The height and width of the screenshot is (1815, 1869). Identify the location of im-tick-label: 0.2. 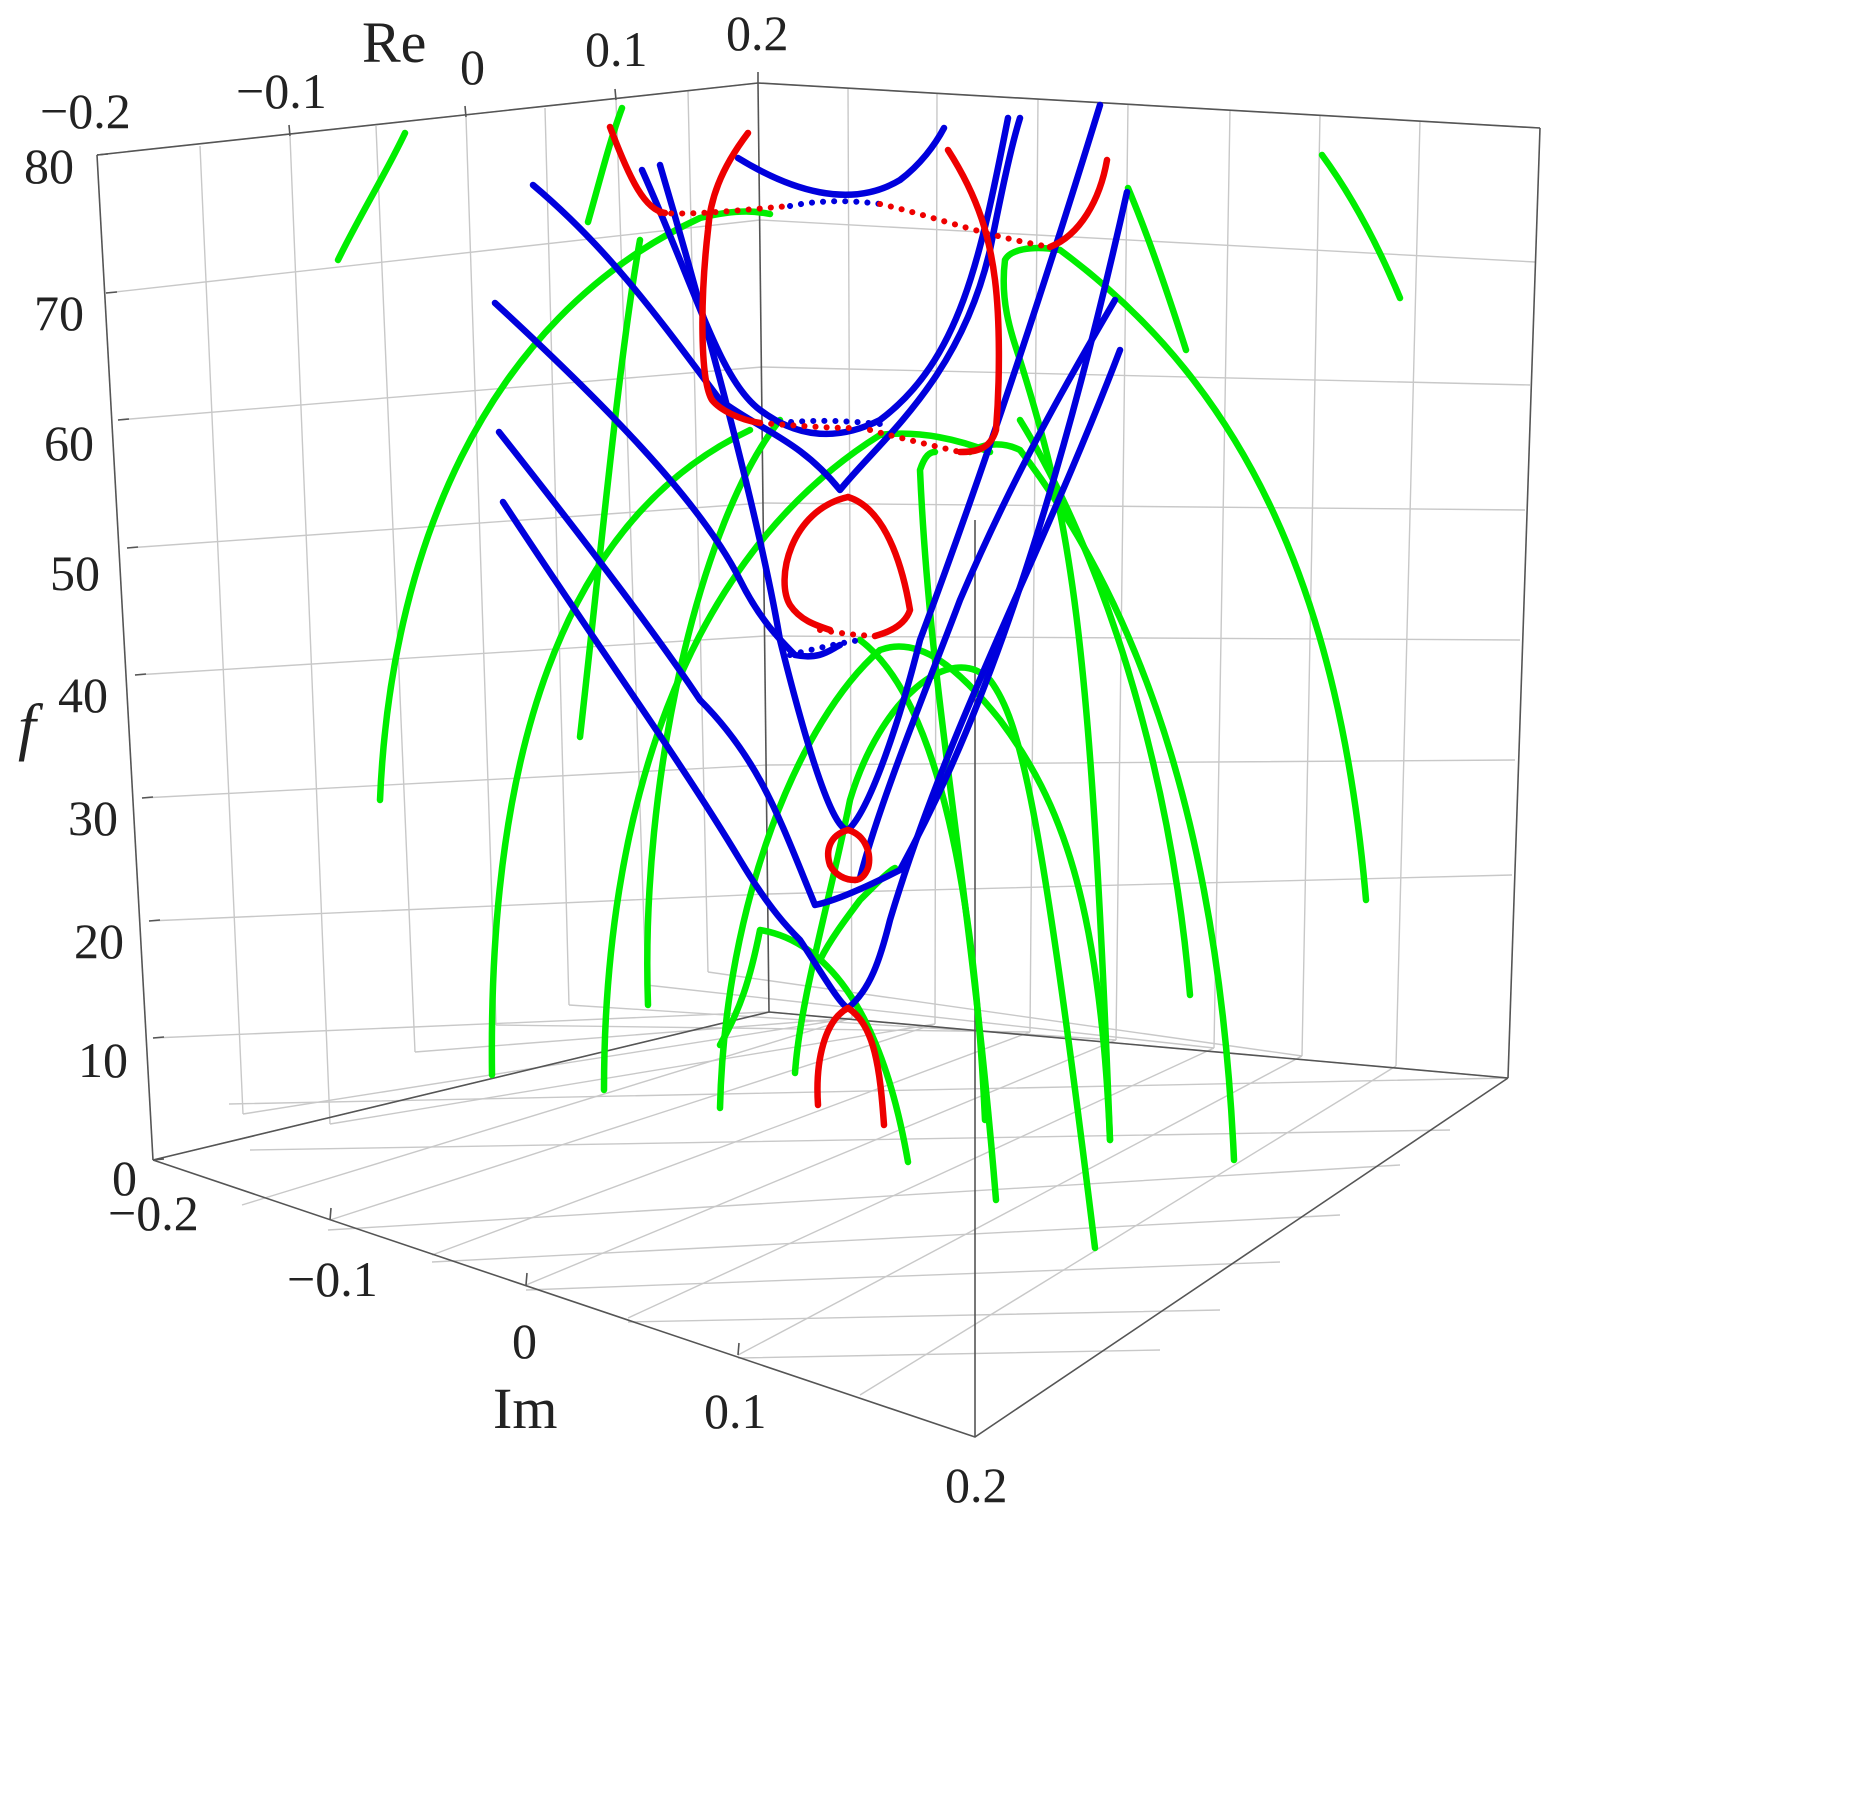
(976, 1485).